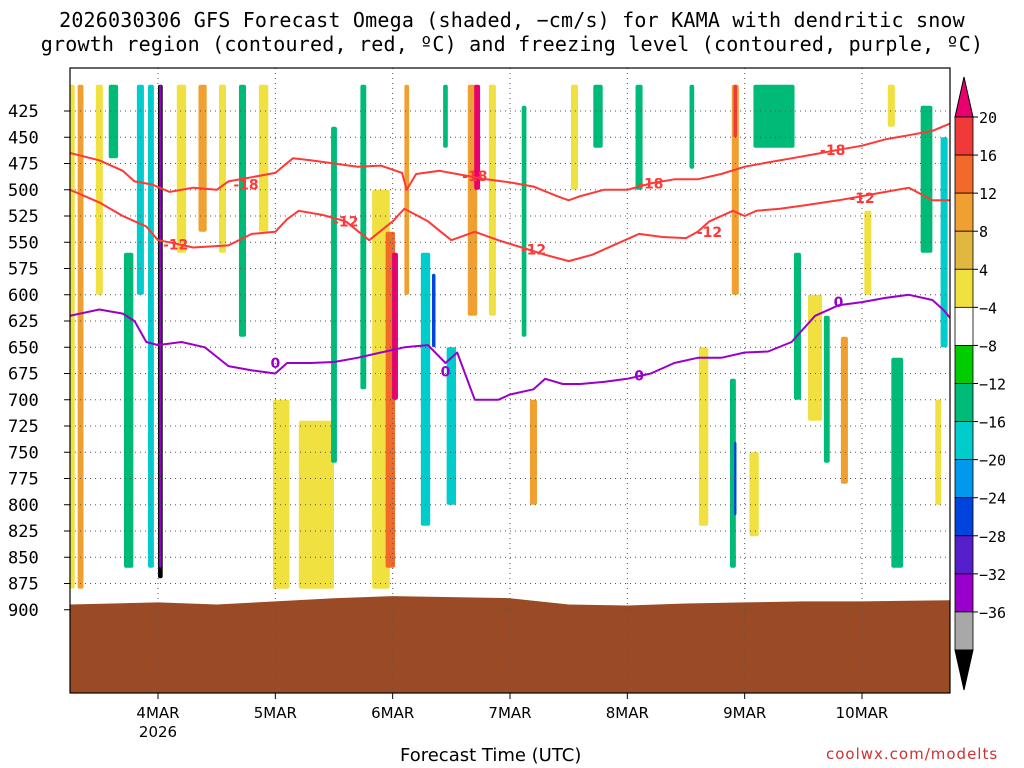 Image resolution: width=1024 pixels, height=768 pixels. Describe the element at coordinates (23, 611) in the screenshot. I see `y-tick-label: 900` at that location.